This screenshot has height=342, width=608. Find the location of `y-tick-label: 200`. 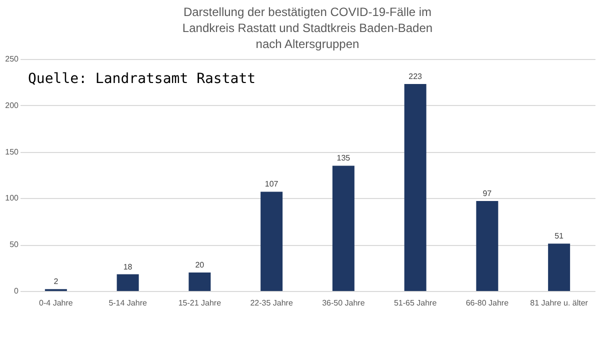

y-tick-label: 200 is located at coordinates (12, 105).